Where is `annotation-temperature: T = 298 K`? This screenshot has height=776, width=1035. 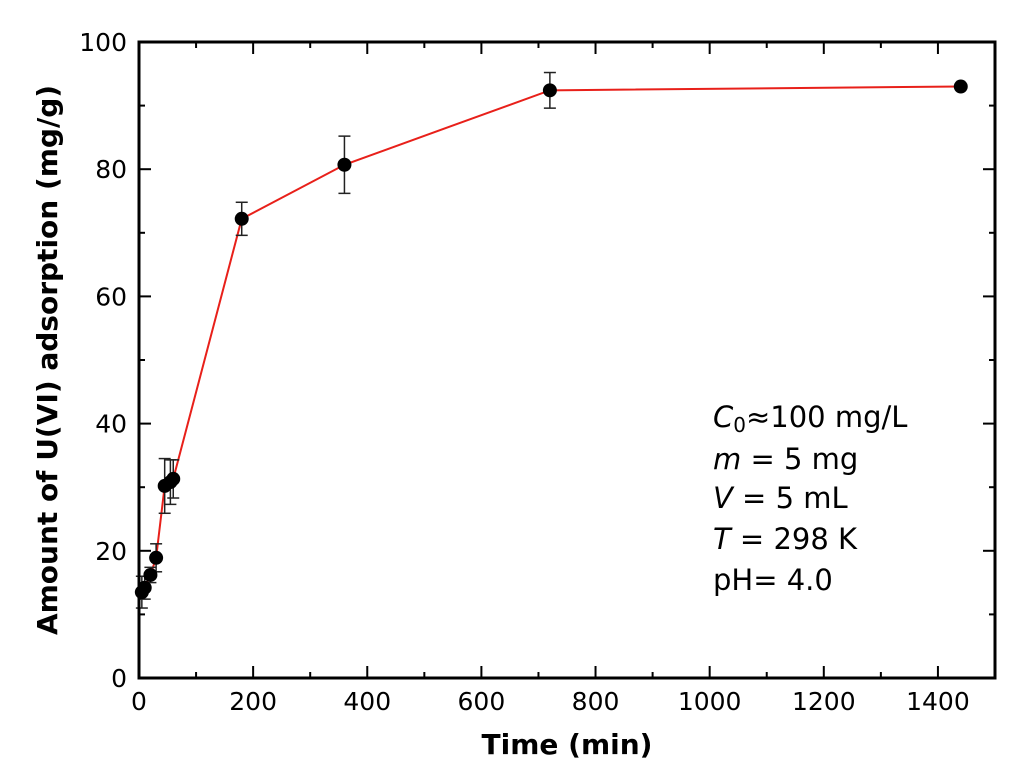
annotation-temperature: T = 298 K is located at coordinates (785, 539).